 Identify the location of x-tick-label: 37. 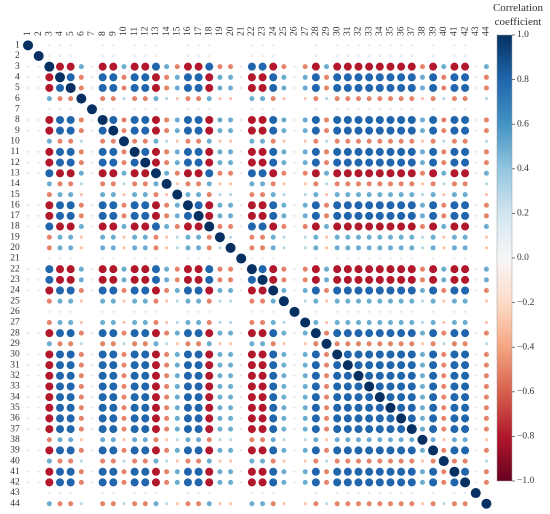
(412, 31).